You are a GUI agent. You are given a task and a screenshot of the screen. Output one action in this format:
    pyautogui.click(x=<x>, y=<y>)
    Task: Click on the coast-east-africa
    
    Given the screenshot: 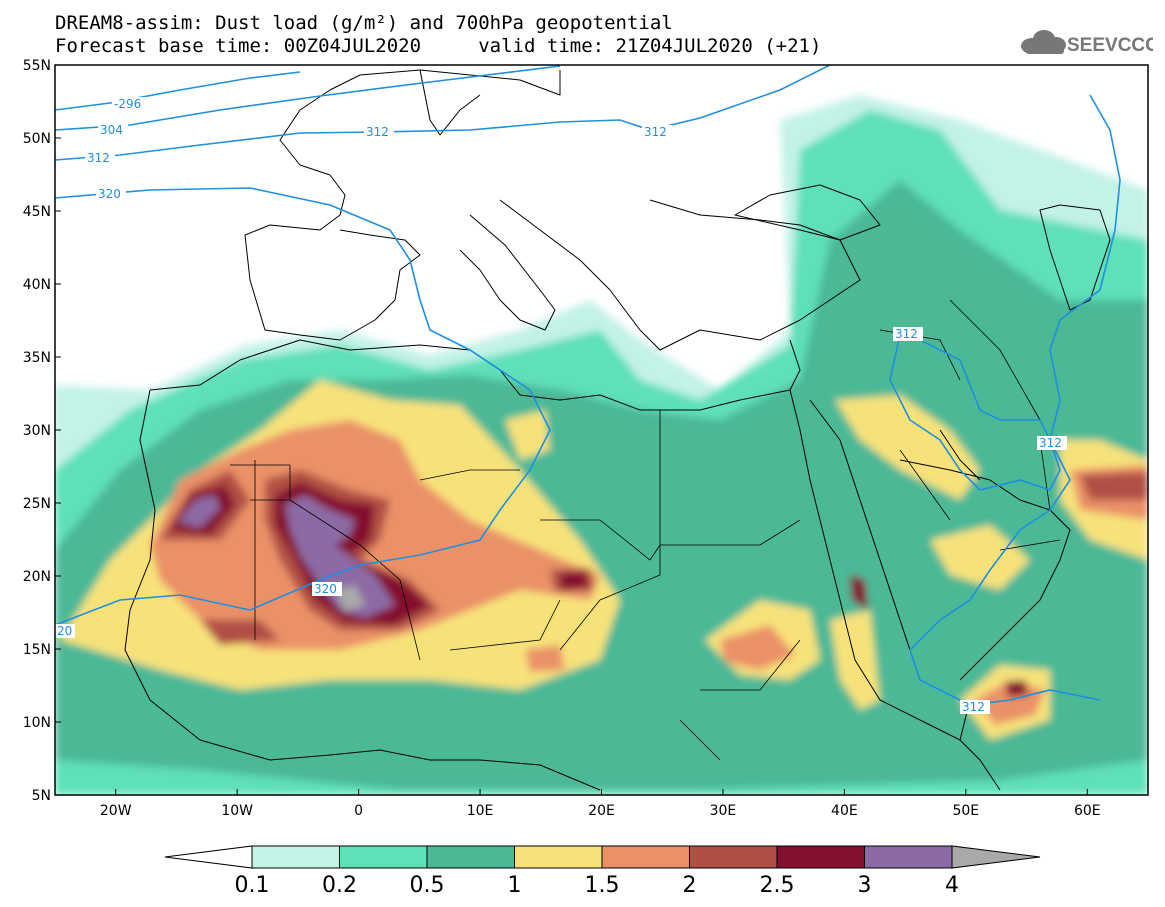 What is the action you would take?
    pyautogui.click(x=980, y=765)
    